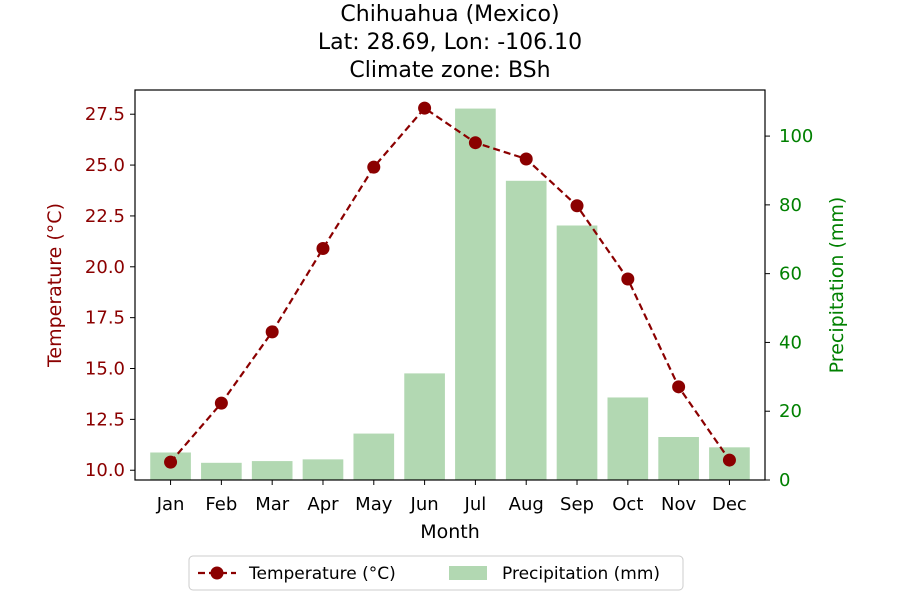 The image size is (900, 600). Describe the element at coordinates (217, 573) in the screenshot. I see `legend-temperature-marker` at that location.